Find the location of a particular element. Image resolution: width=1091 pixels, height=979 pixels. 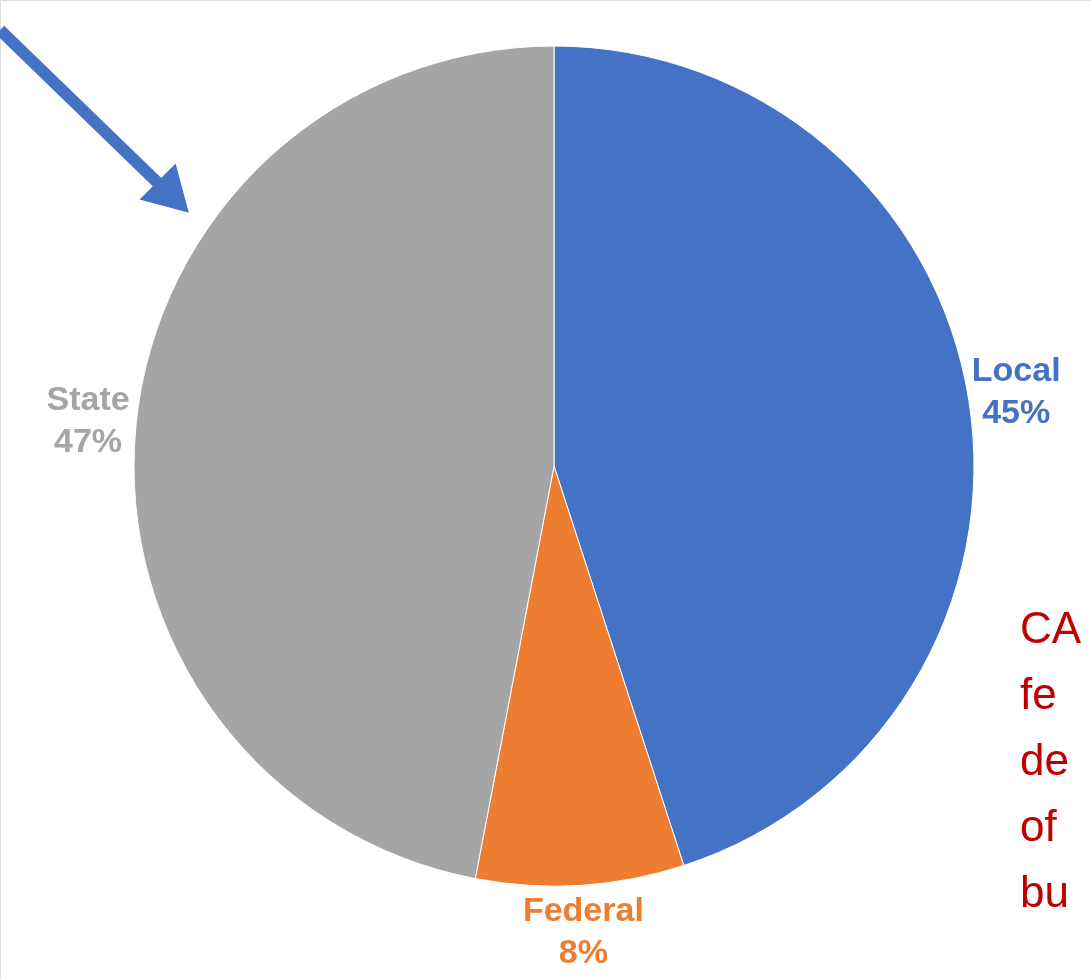

data-label: 45% is located at coordinates (1016, 410).